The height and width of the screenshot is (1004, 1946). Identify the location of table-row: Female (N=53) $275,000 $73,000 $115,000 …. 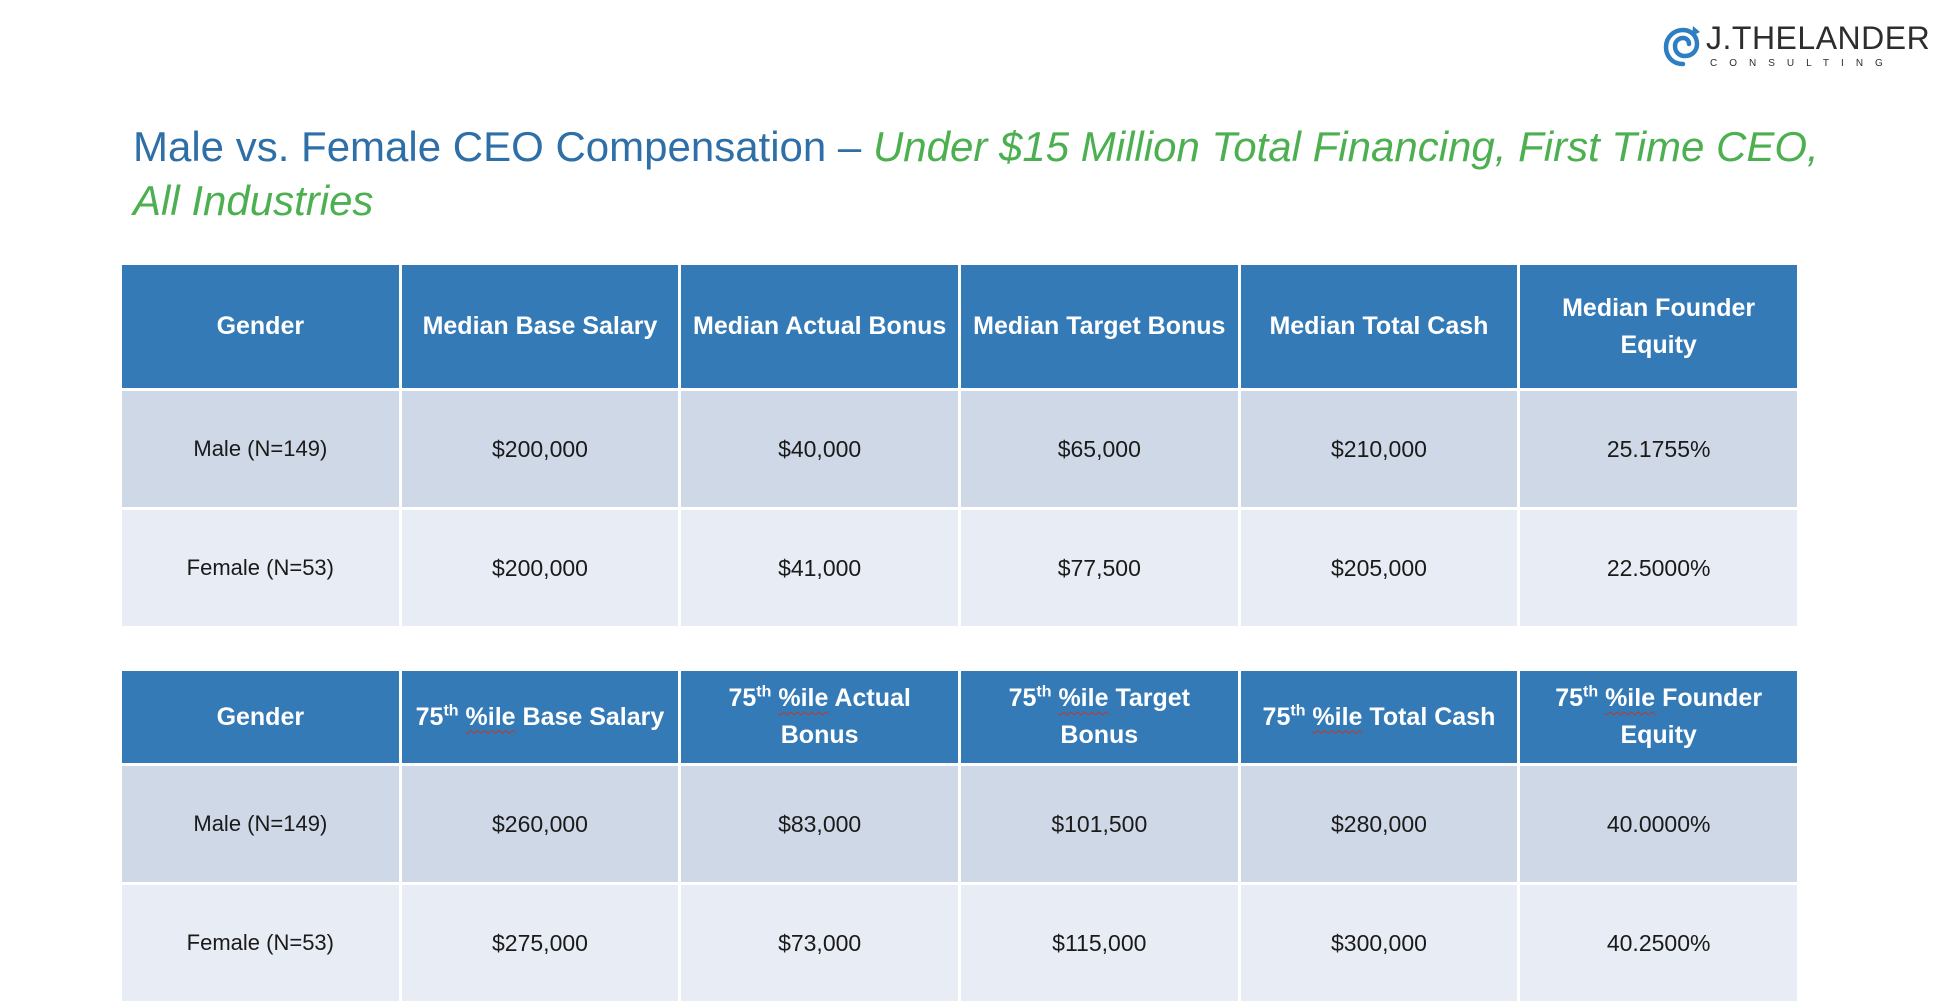
(959, 943).